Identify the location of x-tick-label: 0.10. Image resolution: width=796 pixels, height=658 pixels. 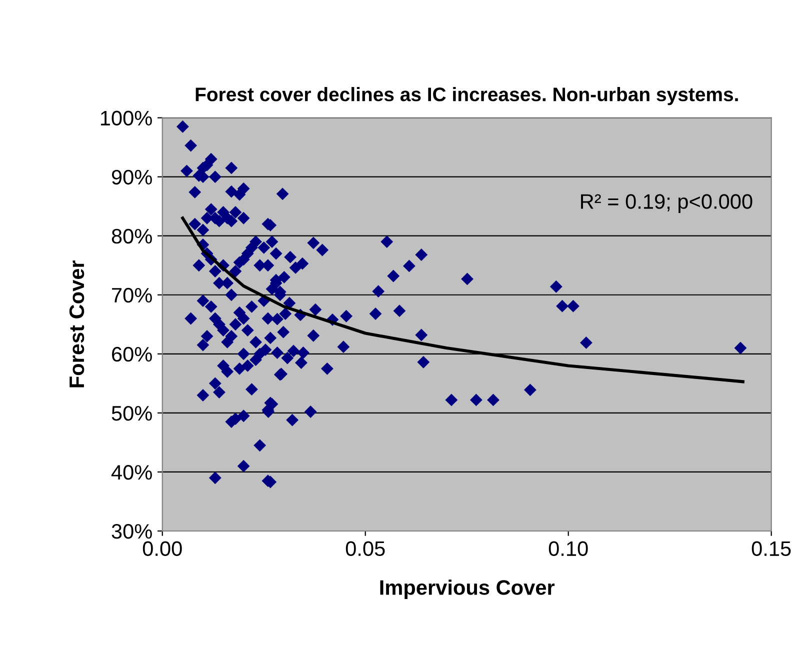
(568, 548).